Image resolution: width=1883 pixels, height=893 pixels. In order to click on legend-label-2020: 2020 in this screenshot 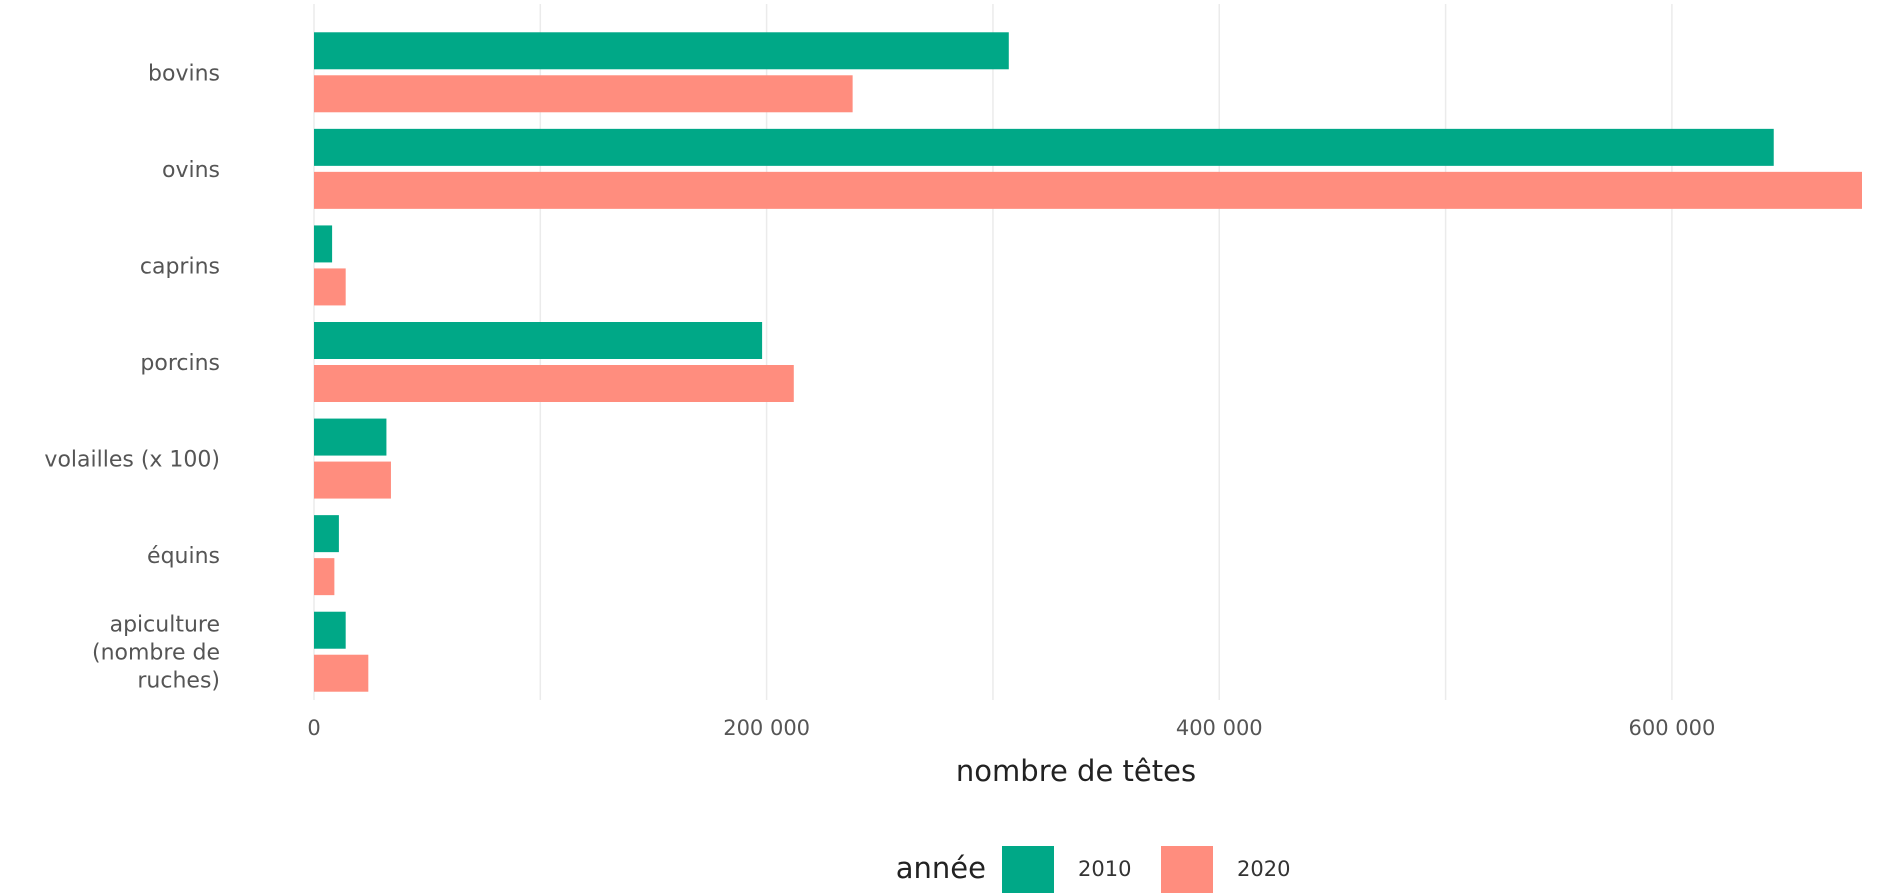, I will do `click(1263, 869)`.